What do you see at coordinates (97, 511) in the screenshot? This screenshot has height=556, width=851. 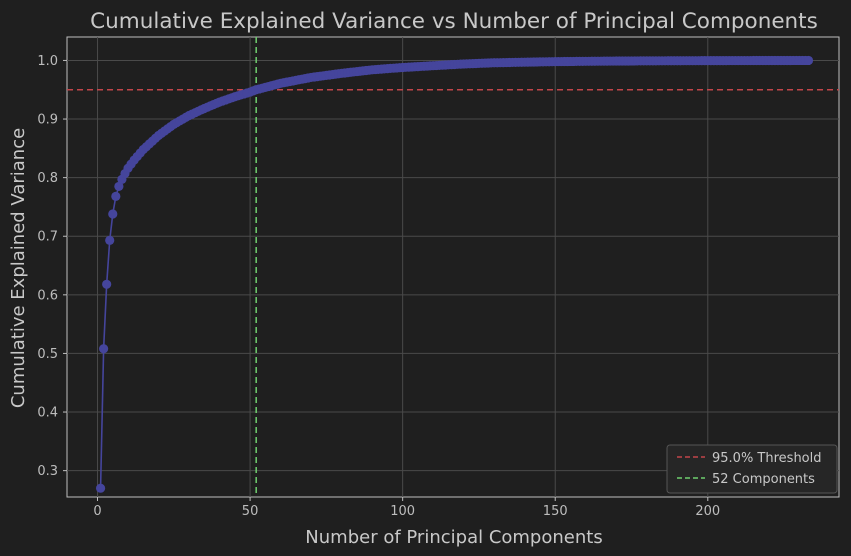 I see `x-tick-label: 0` at bounding box center [97, 511].